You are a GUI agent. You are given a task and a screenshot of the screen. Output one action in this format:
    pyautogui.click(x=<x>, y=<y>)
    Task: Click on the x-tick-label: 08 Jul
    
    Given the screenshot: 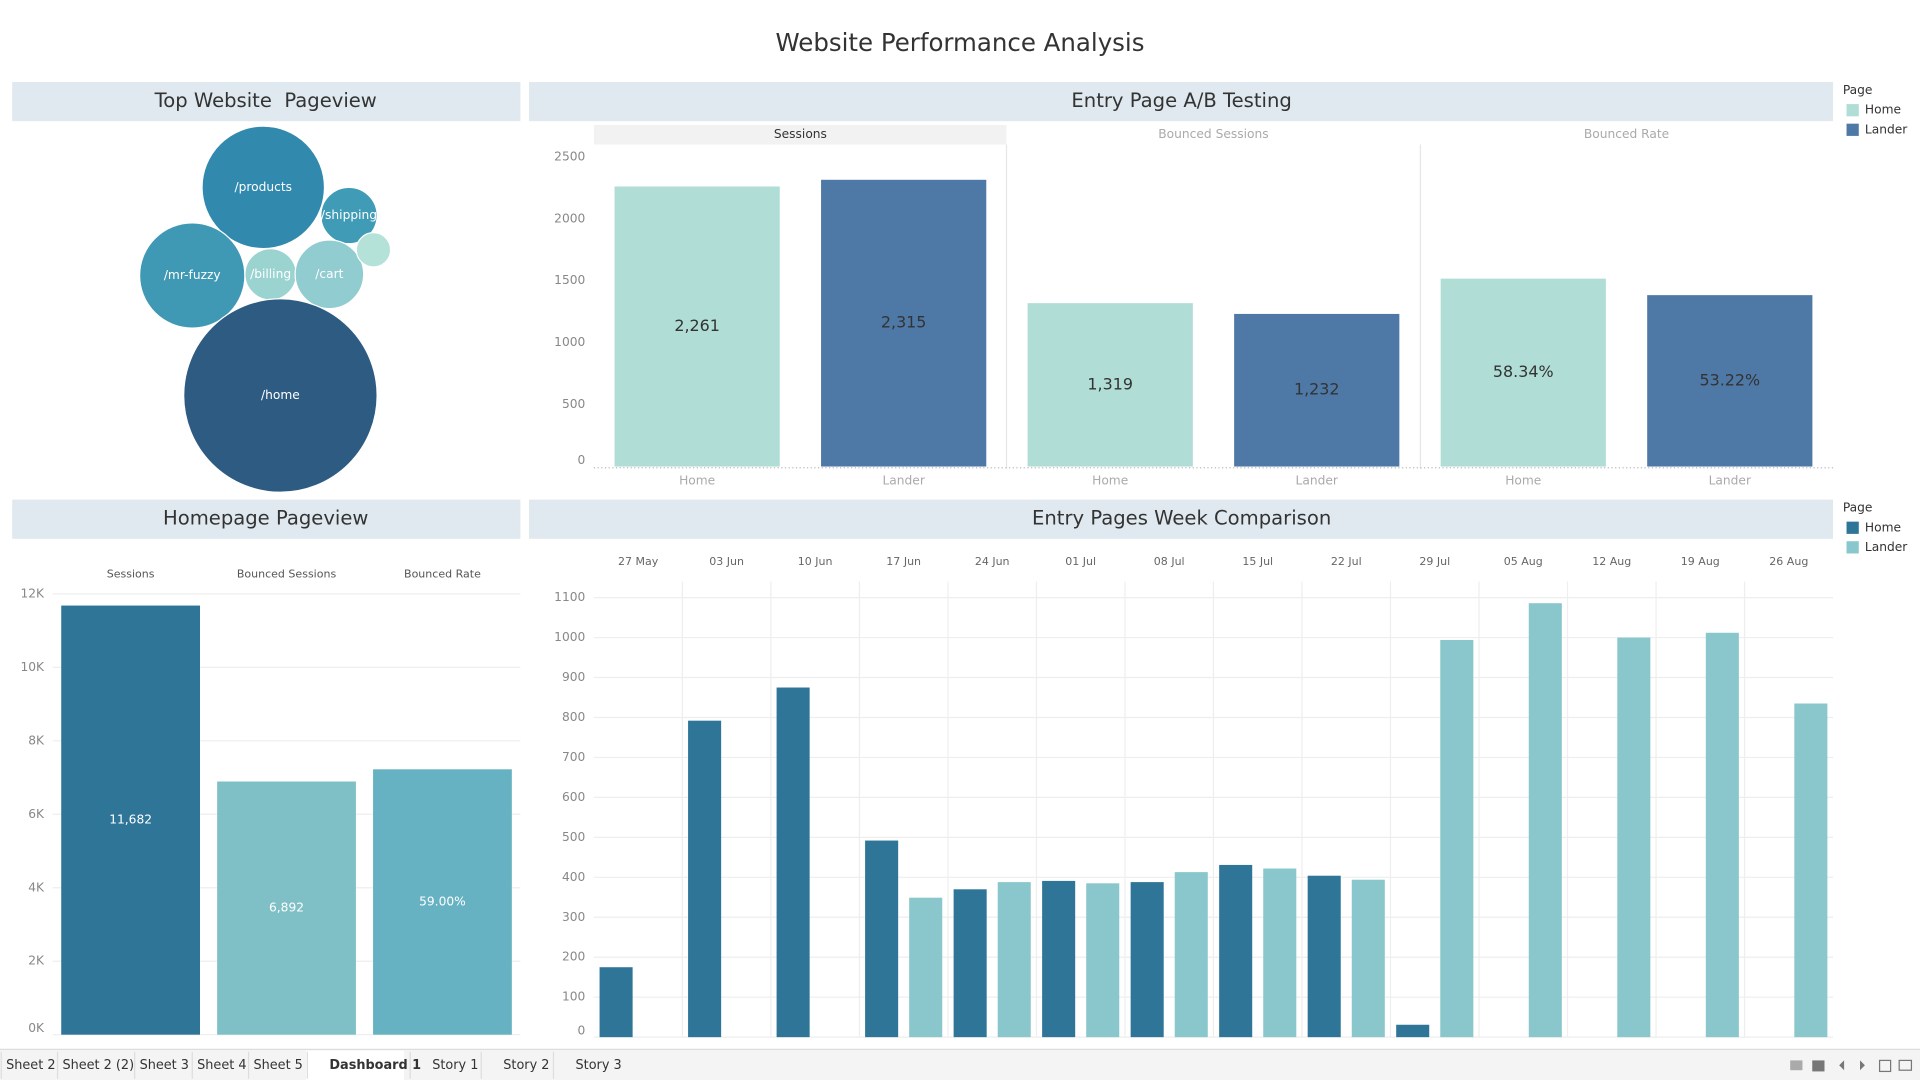 What is the action you would take?
    pyautogui.click(x=1169, y=561)
    